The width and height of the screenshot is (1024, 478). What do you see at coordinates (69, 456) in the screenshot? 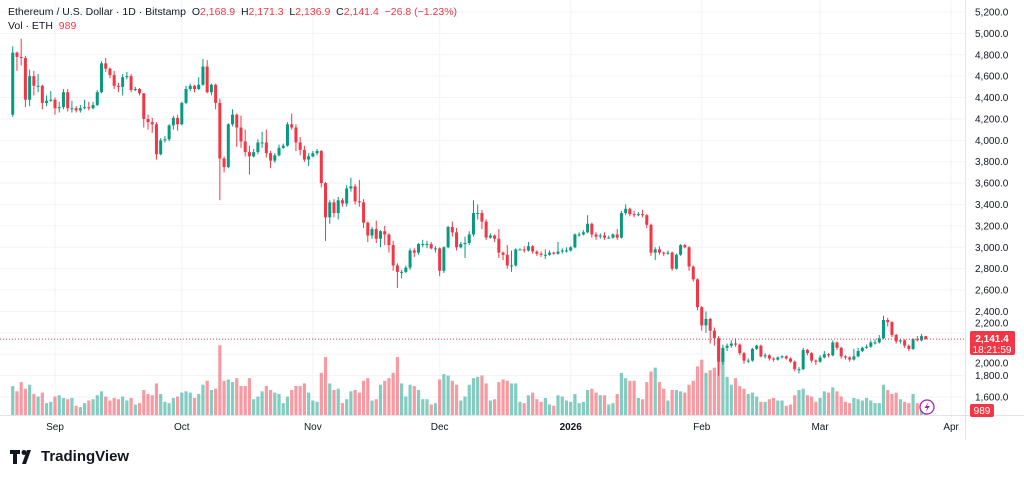
I see `tradingview-logo: TradingView` at bounding box center [69, 456].